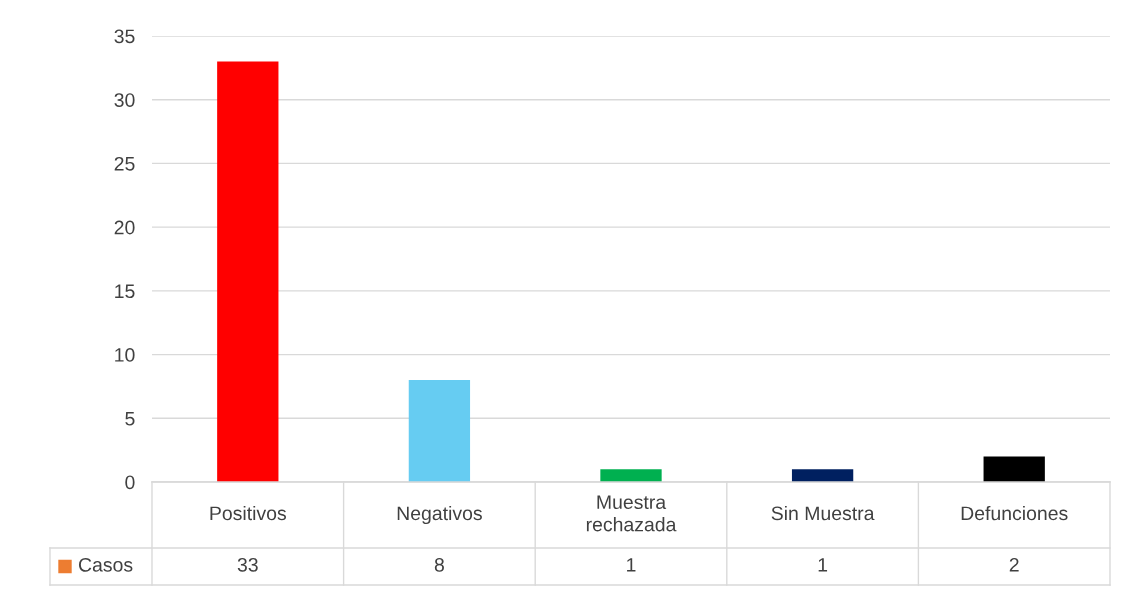 The height and width of the screenshot is (593, 1132). I want to click on data-label: 2, so click(1014, 564).